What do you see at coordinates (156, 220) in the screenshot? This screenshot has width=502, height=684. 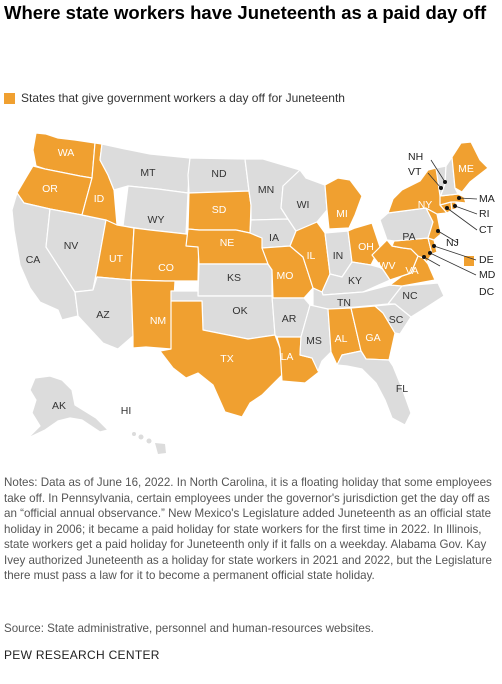 I see `label-WY: WY` at bounding box center [156, 220].